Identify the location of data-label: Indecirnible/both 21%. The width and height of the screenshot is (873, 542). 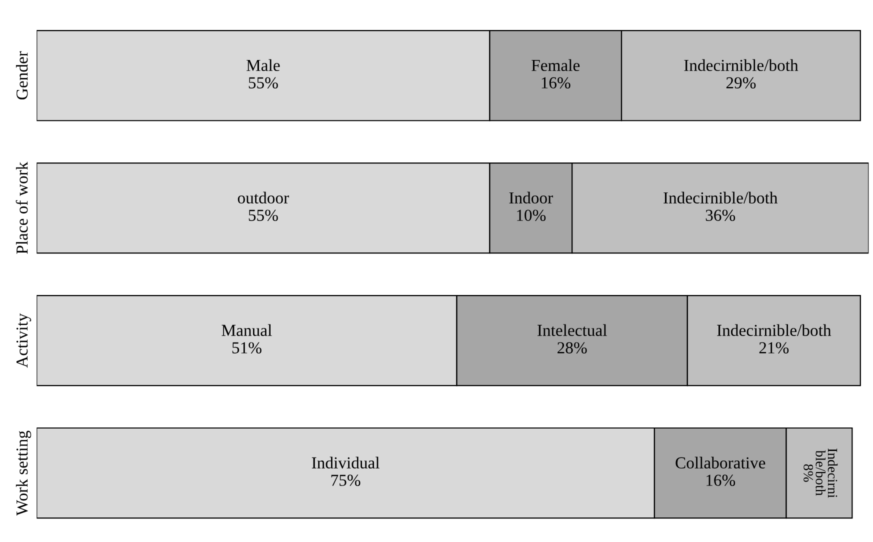
(774, 339).